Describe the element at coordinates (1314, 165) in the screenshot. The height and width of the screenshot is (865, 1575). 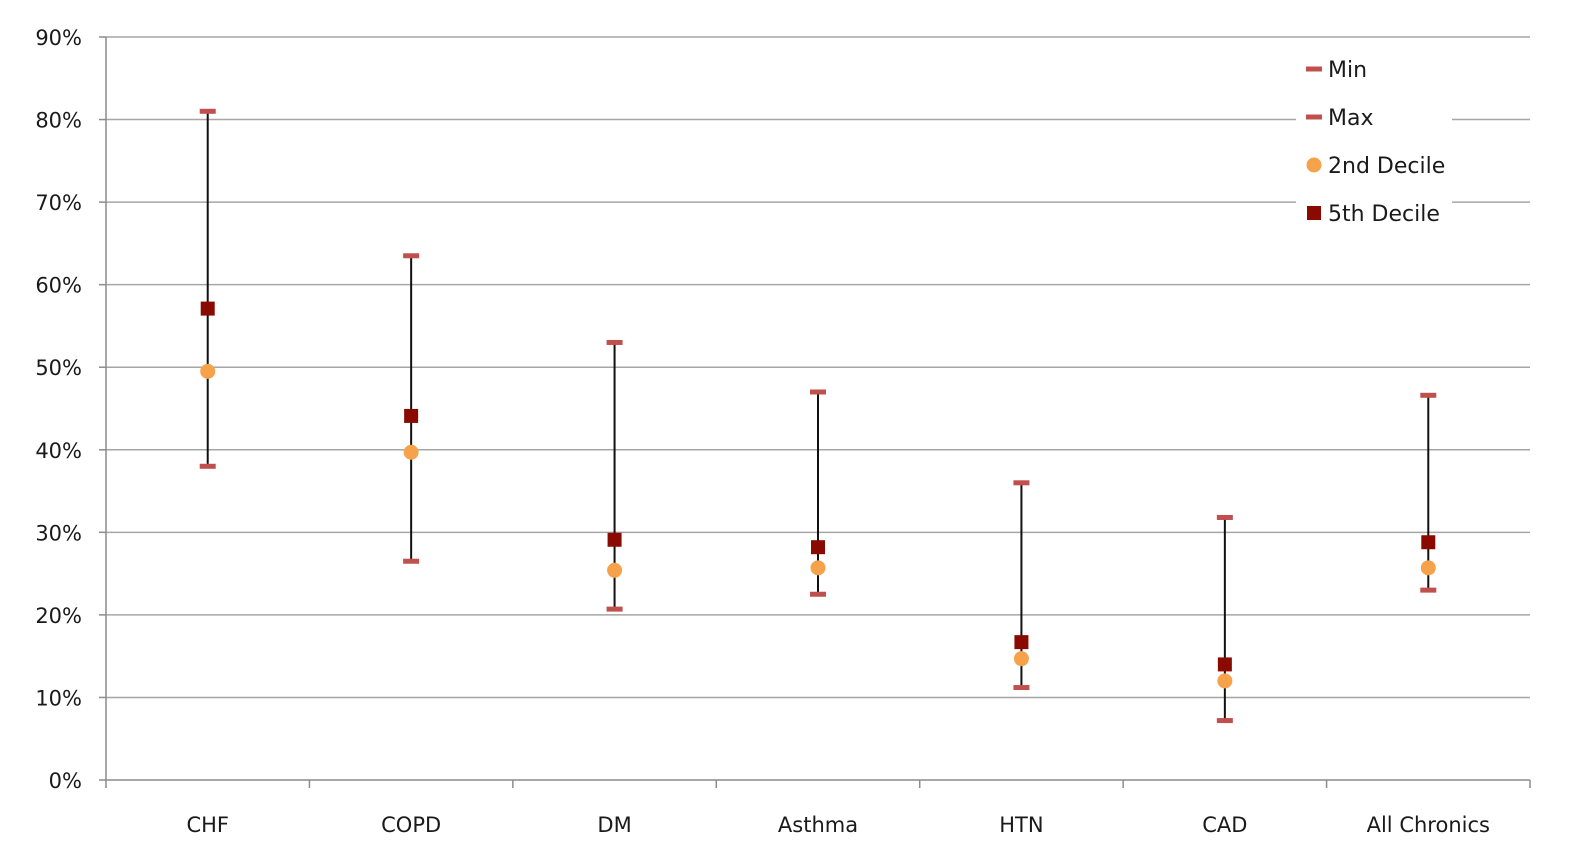
I see `legend-second-decile-symbol` at that location.